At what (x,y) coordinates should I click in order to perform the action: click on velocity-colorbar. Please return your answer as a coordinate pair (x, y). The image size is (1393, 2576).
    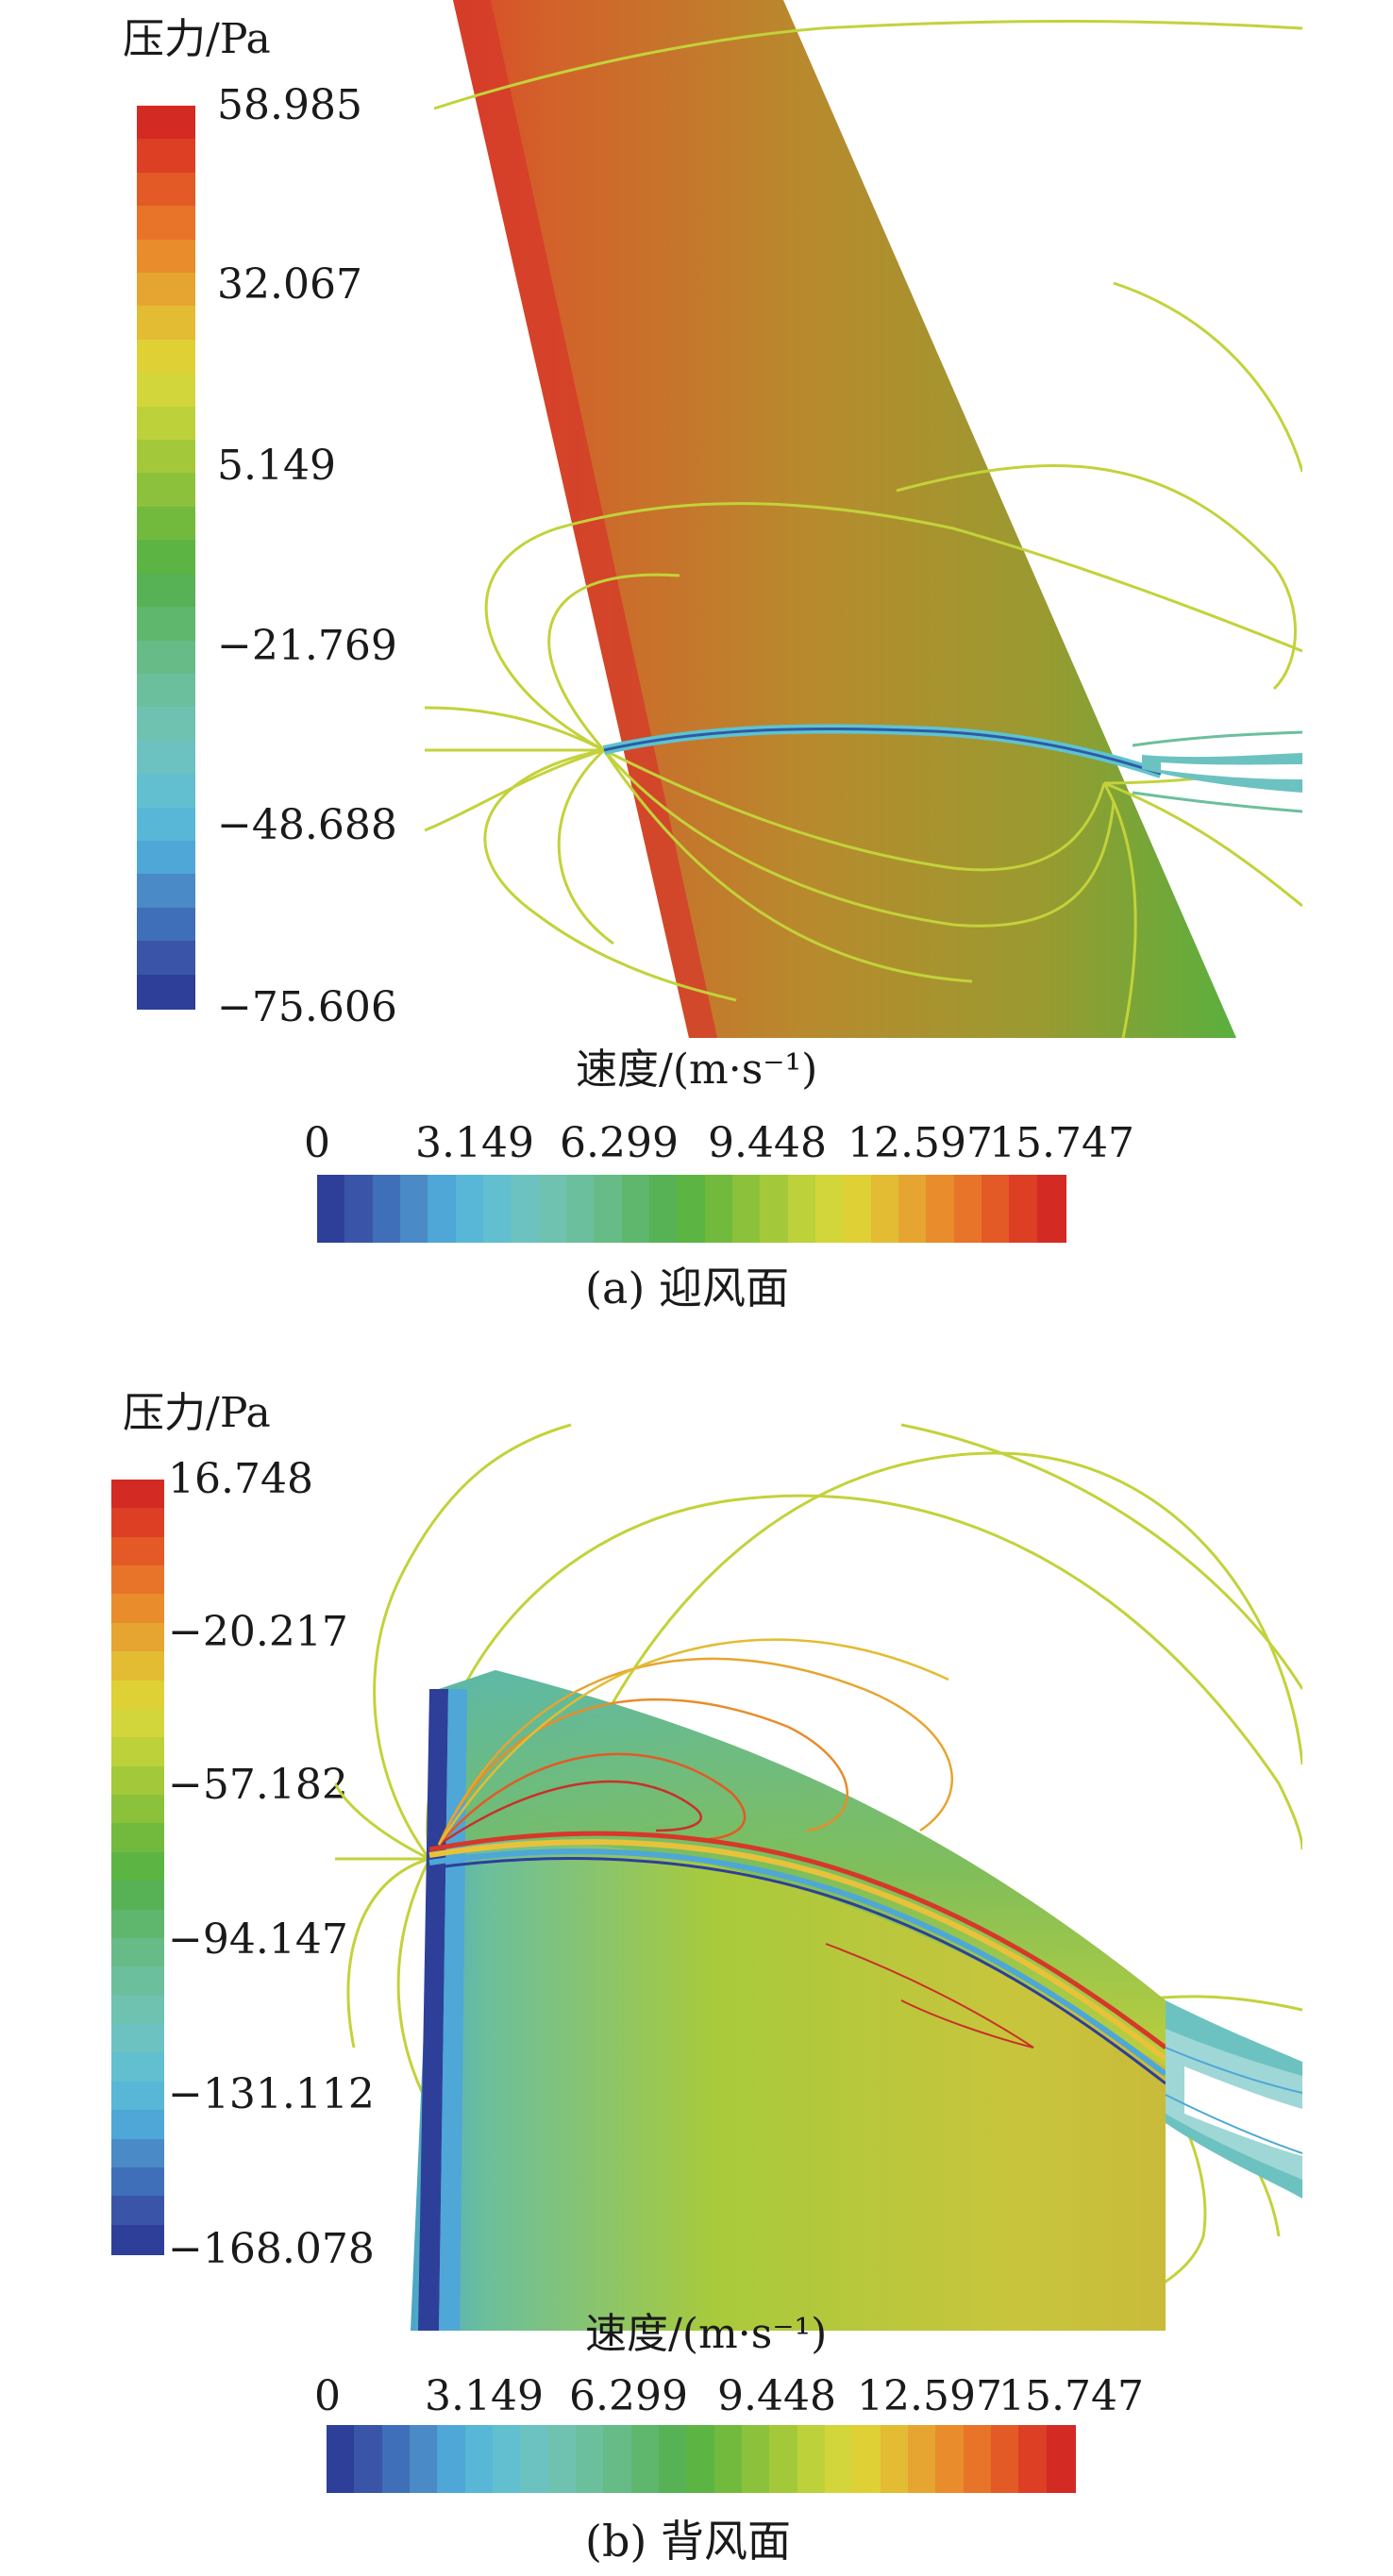
    Looking at the image, I should click on (691, 1209).